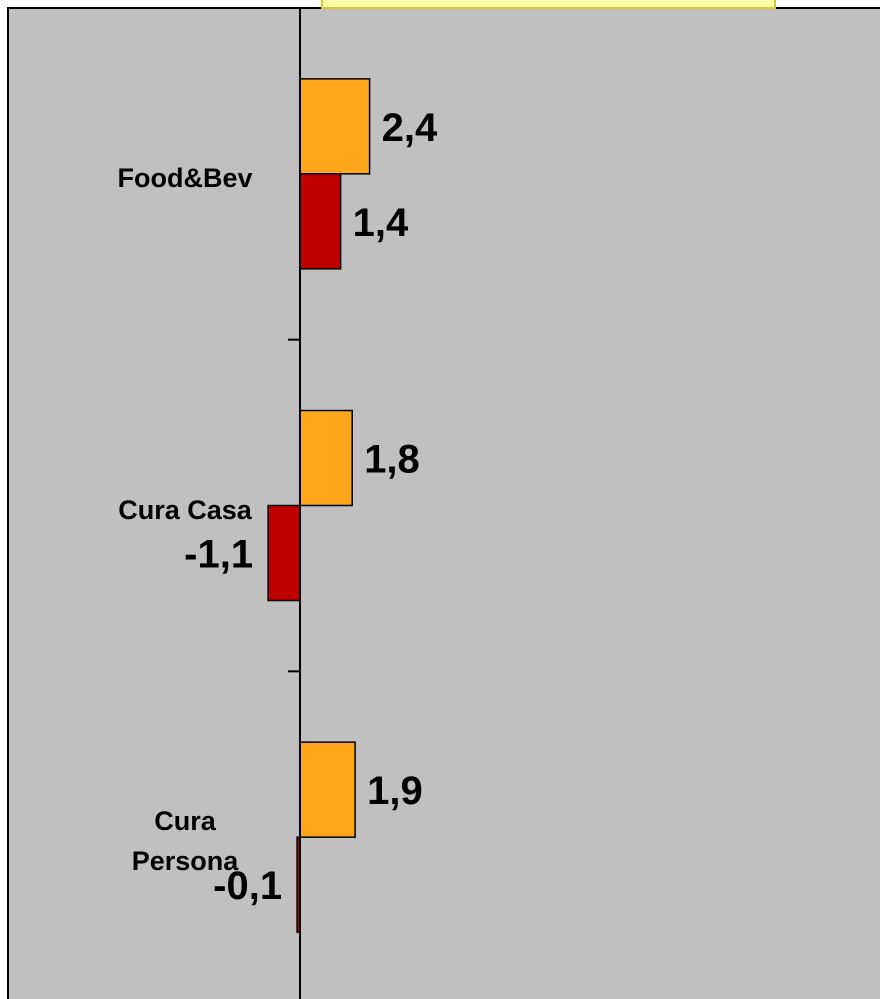  I want to click on value-label: 1,9, so click(395, 791).